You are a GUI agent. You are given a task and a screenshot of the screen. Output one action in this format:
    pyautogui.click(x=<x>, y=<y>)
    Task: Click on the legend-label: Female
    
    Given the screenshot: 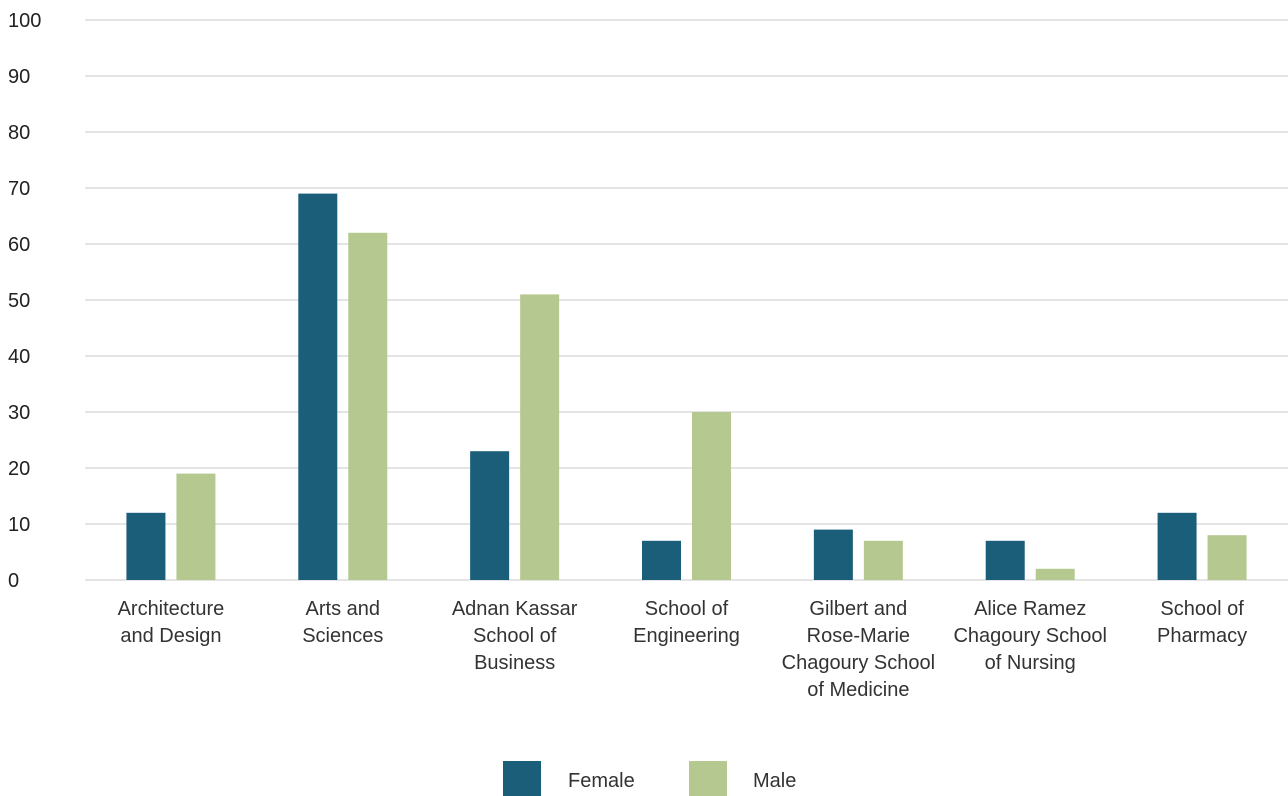 What is the action you would take?
    pyautogui.click(x=601, y=781)
    